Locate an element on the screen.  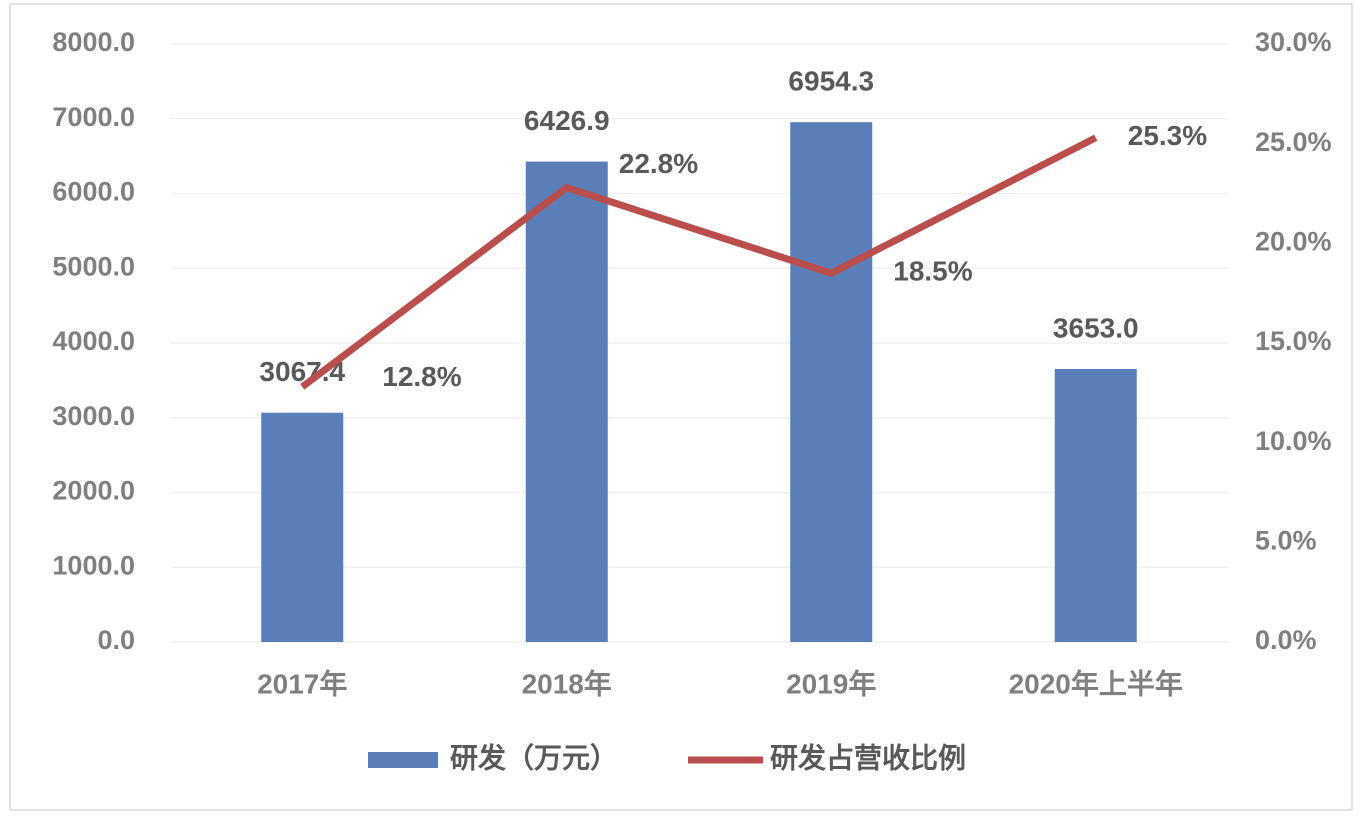
x-tick-label: 2017年 is located at coordinates (302, 683).